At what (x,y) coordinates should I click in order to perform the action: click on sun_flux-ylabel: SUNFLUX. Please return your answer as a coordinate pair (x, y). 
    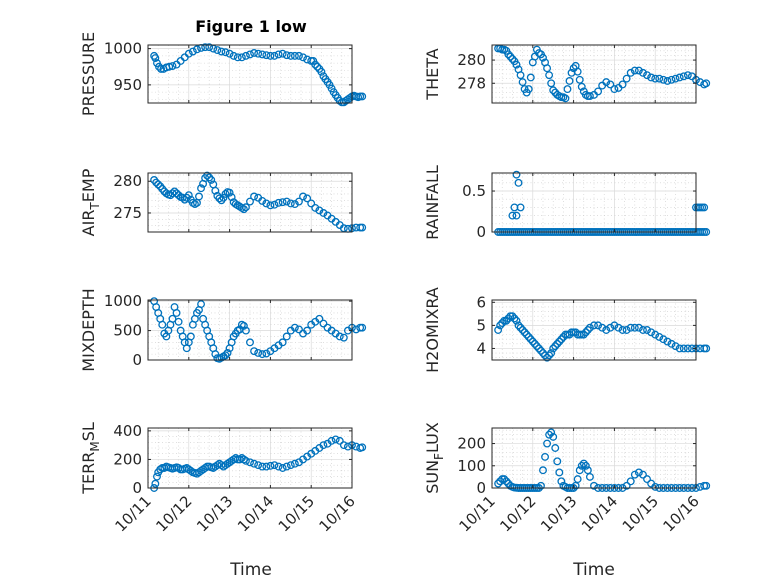
    Looking at the image, I should click on (434, 458).